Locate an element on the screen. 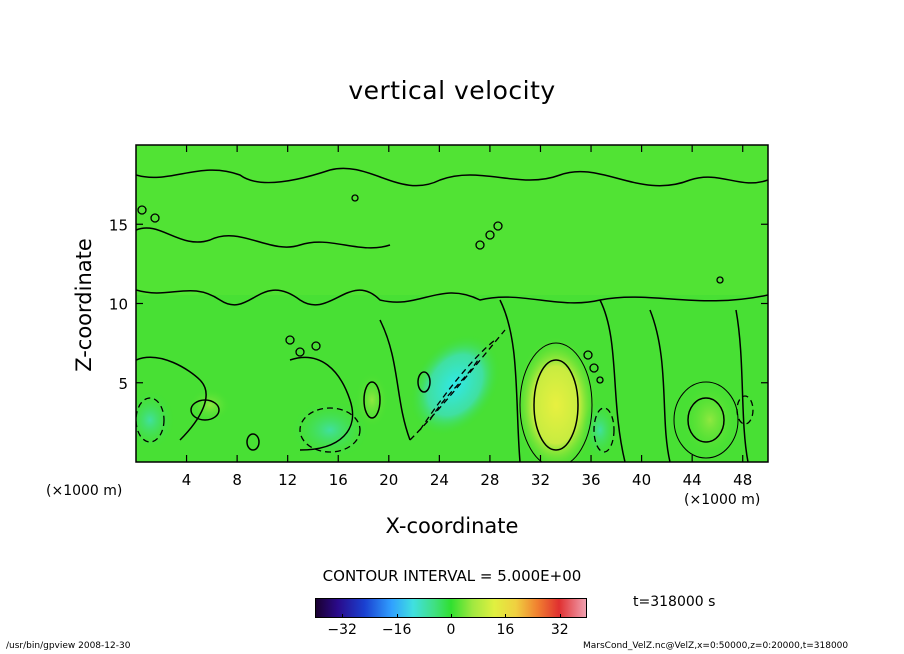 Image resolution: width=904 pixels, height=654 pixels. colorbar-tick-label: 32 is located at coordinates (559, 630).